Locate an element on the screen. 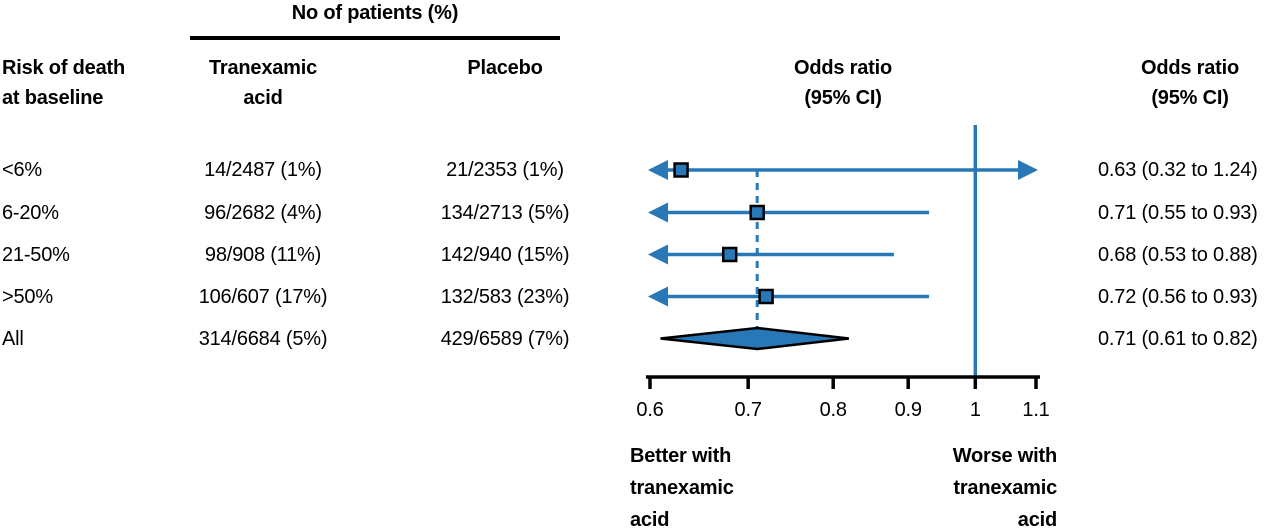  placebo-value: 429/6589 (7%) is located at coordinates (505, 339).